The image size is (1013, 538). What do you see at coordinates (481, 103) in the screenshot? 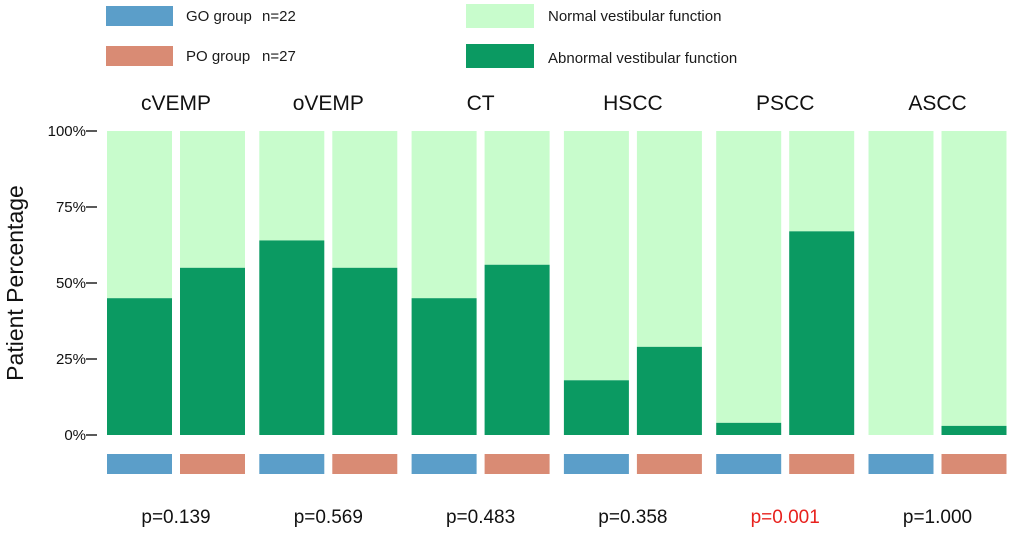
I see `panel-title: CT` at bounding box center [481, 103].